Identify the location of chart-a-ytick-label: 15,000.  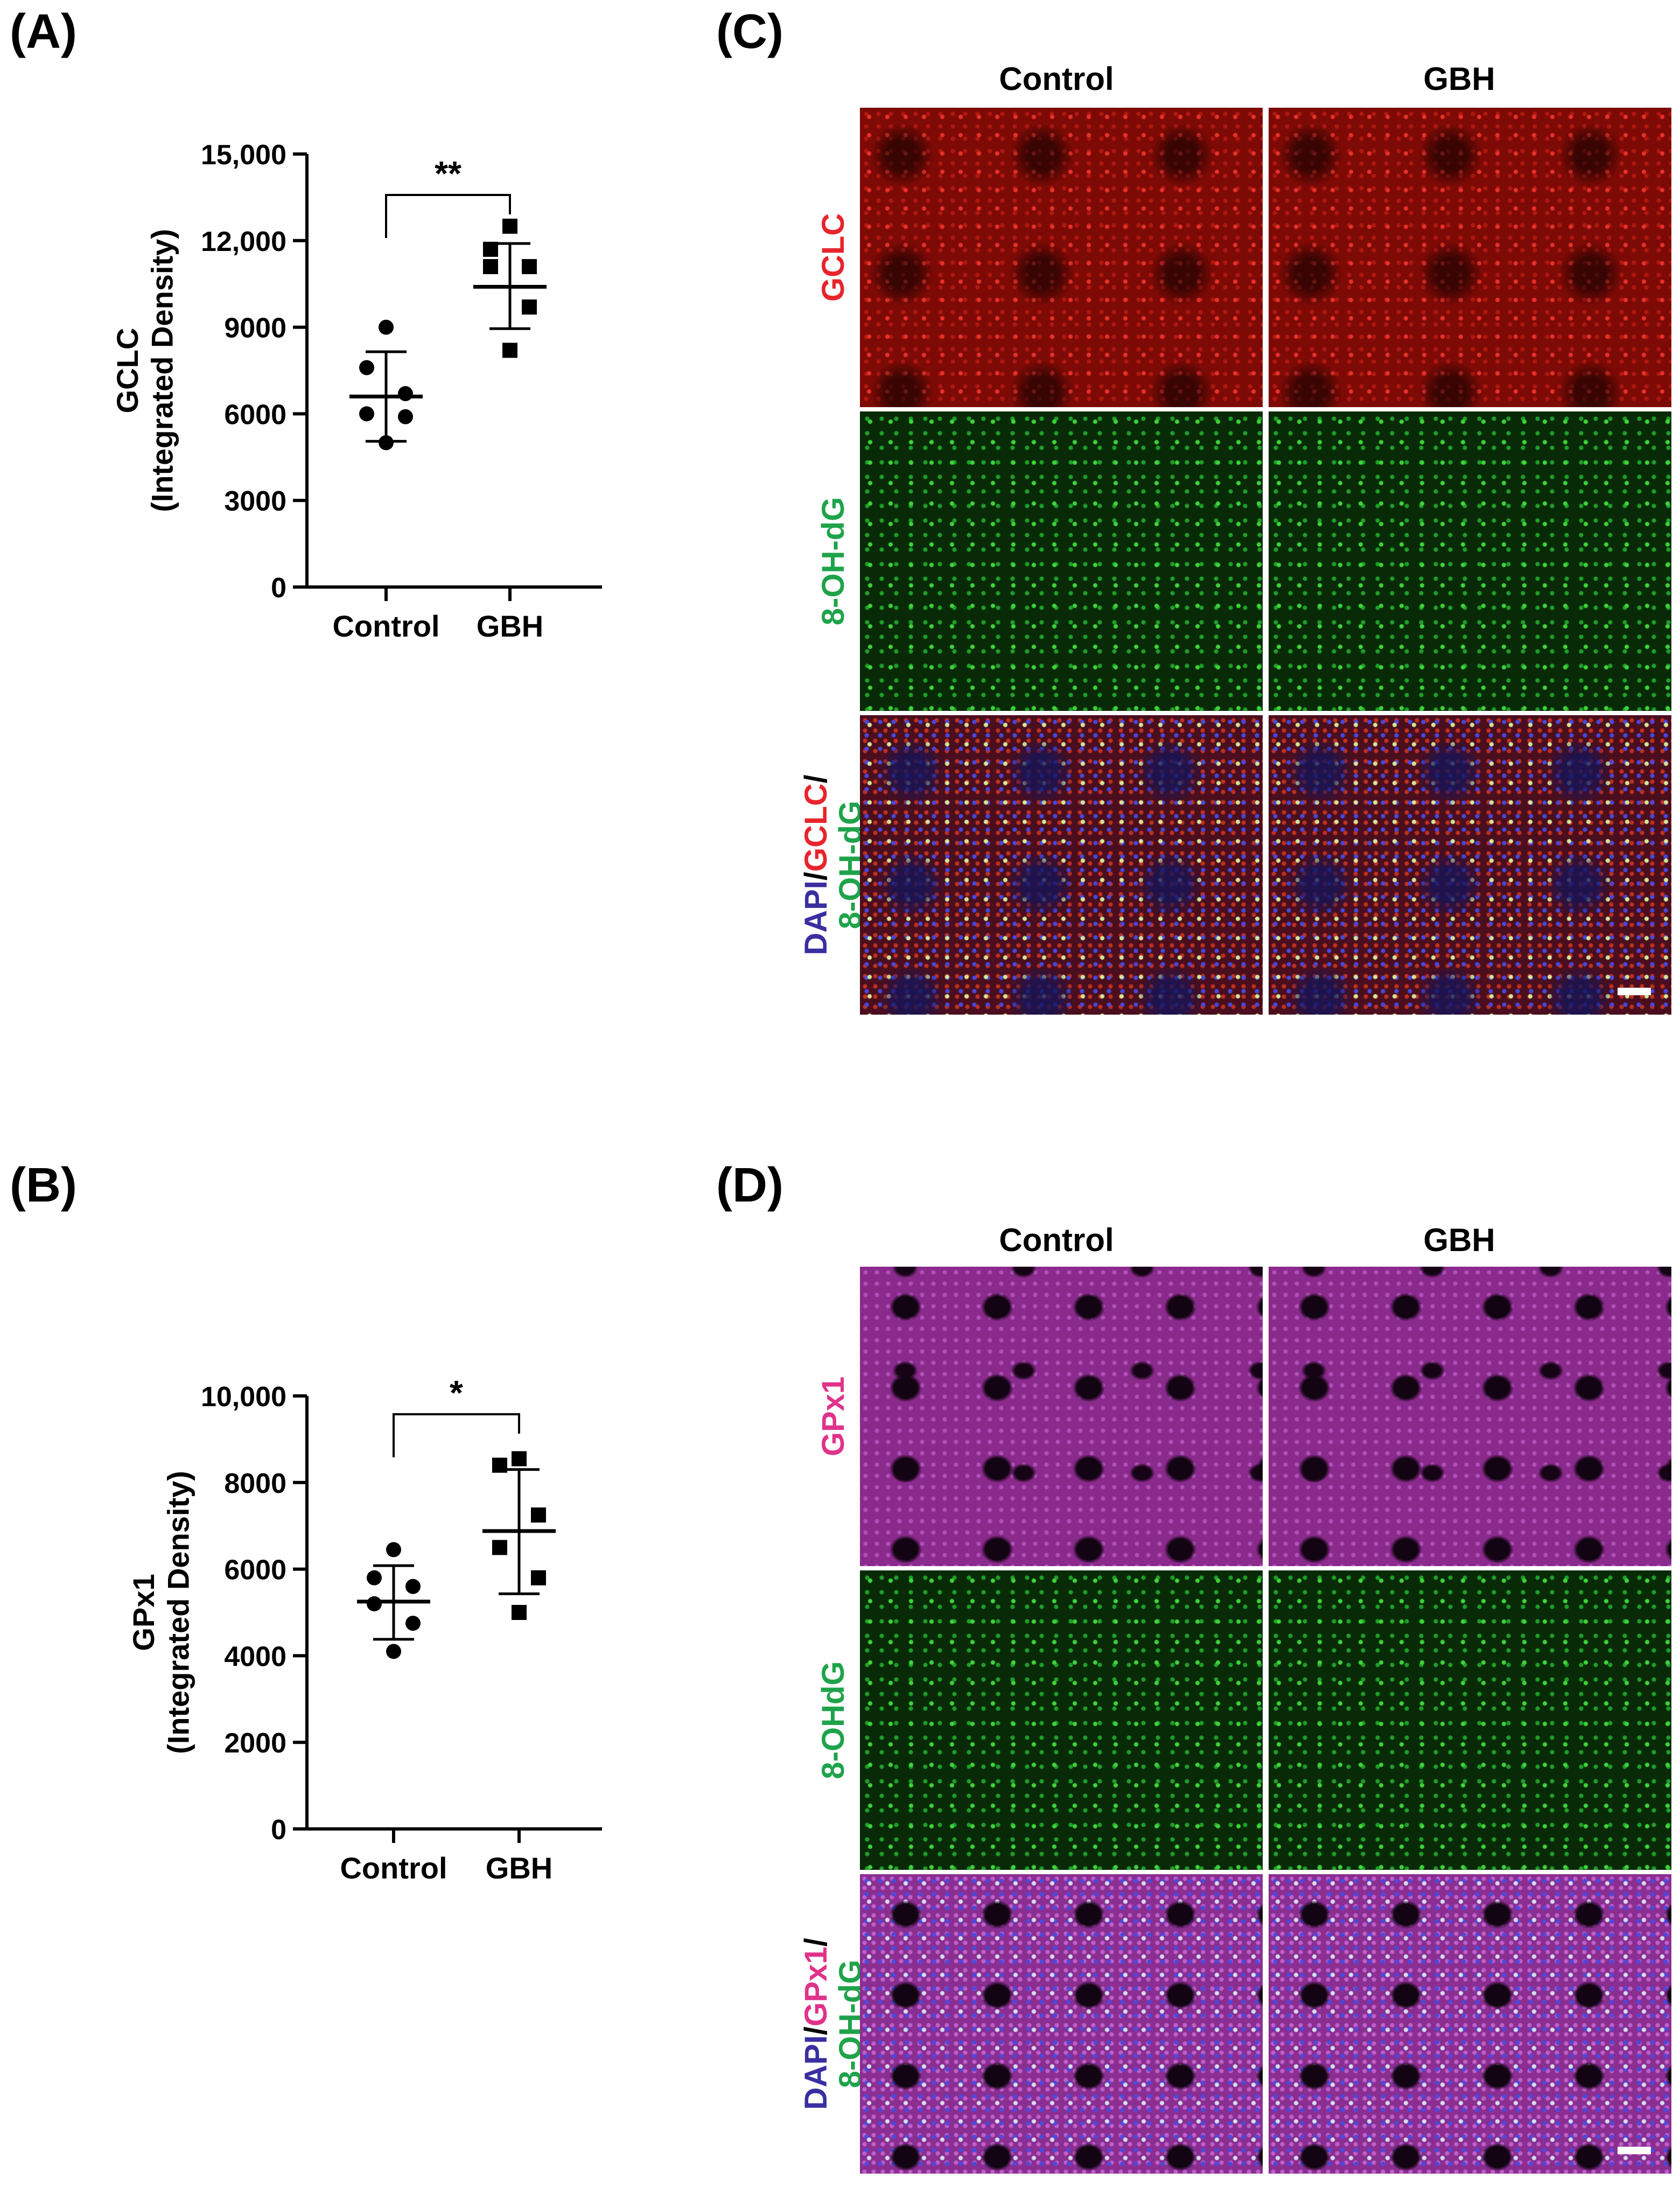
(243, 155).